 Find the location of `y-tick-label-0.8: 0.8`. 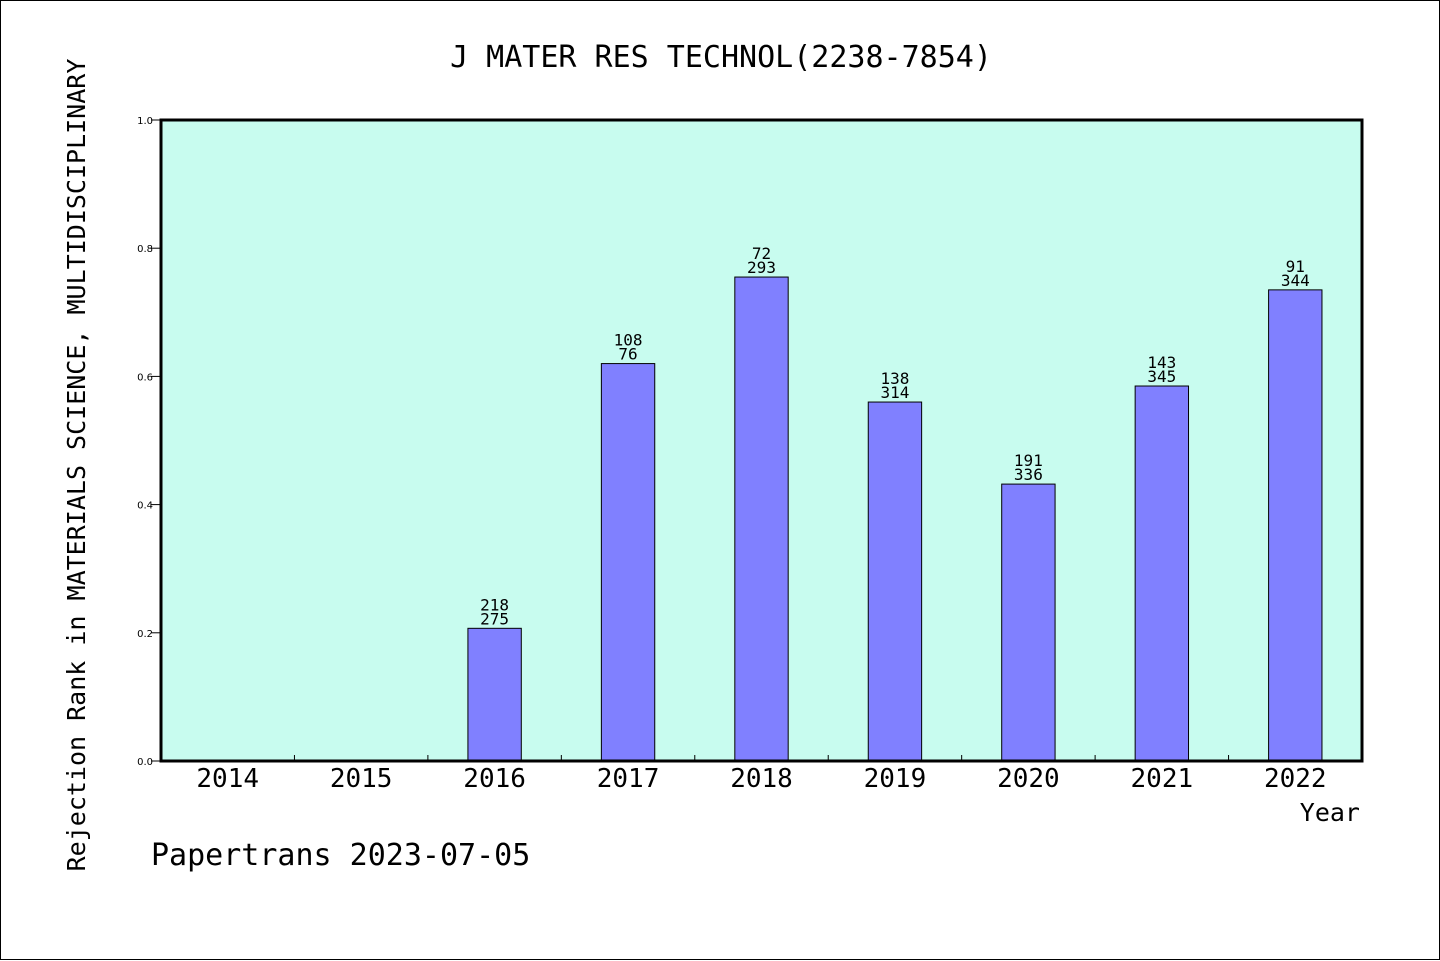

y-tick-label-0.8: 0.8 is located at coordinates (145, 249).